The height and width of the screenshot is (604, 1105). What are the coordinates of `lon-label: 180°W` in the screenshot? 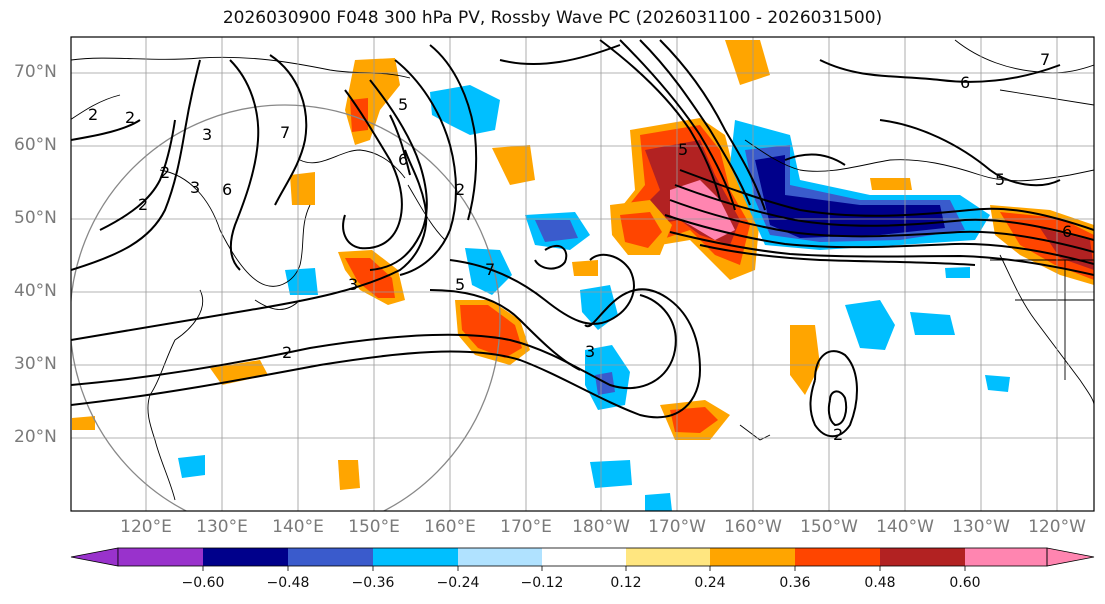 It's located at (601, 527).